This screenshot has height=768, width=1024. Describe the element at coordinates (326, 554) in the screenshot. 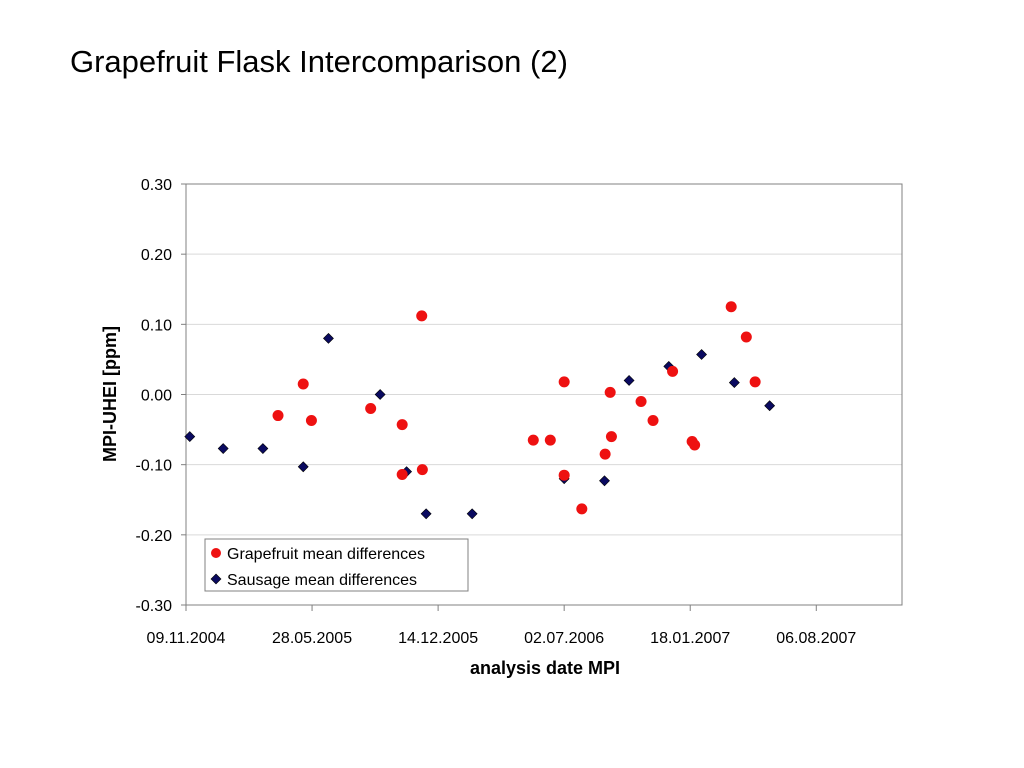

I see `legend-grapefruit-label: Grapefruit mean differences` at that location.